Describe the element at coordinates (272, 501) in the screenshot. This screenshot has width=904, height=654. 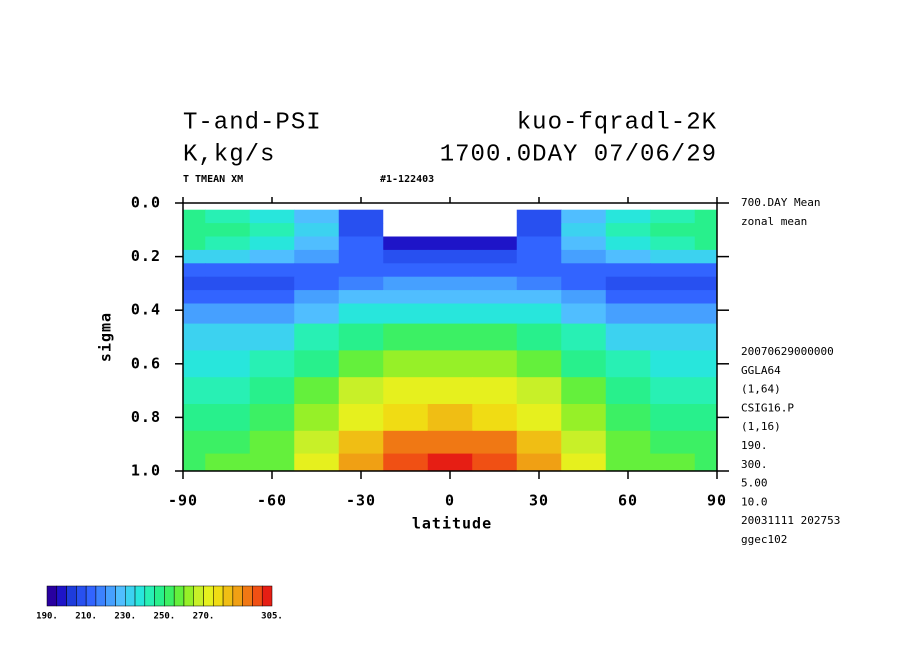
I see `x-tick-label: -60` at that location.